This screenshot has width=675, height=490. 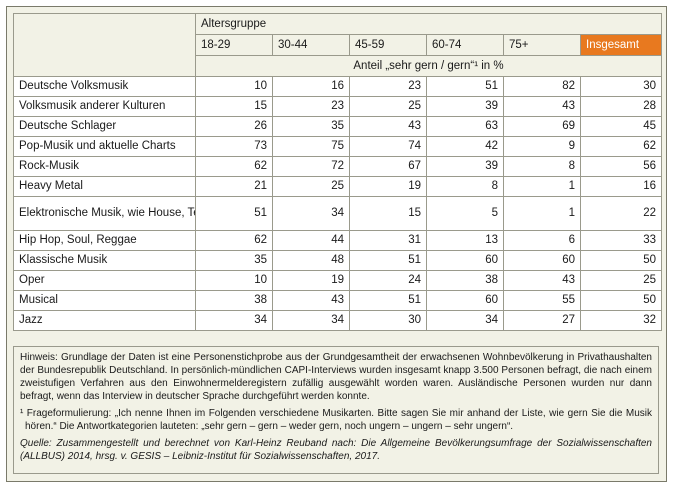 I want to click on age-value: 26, so click(x=234, y=126).